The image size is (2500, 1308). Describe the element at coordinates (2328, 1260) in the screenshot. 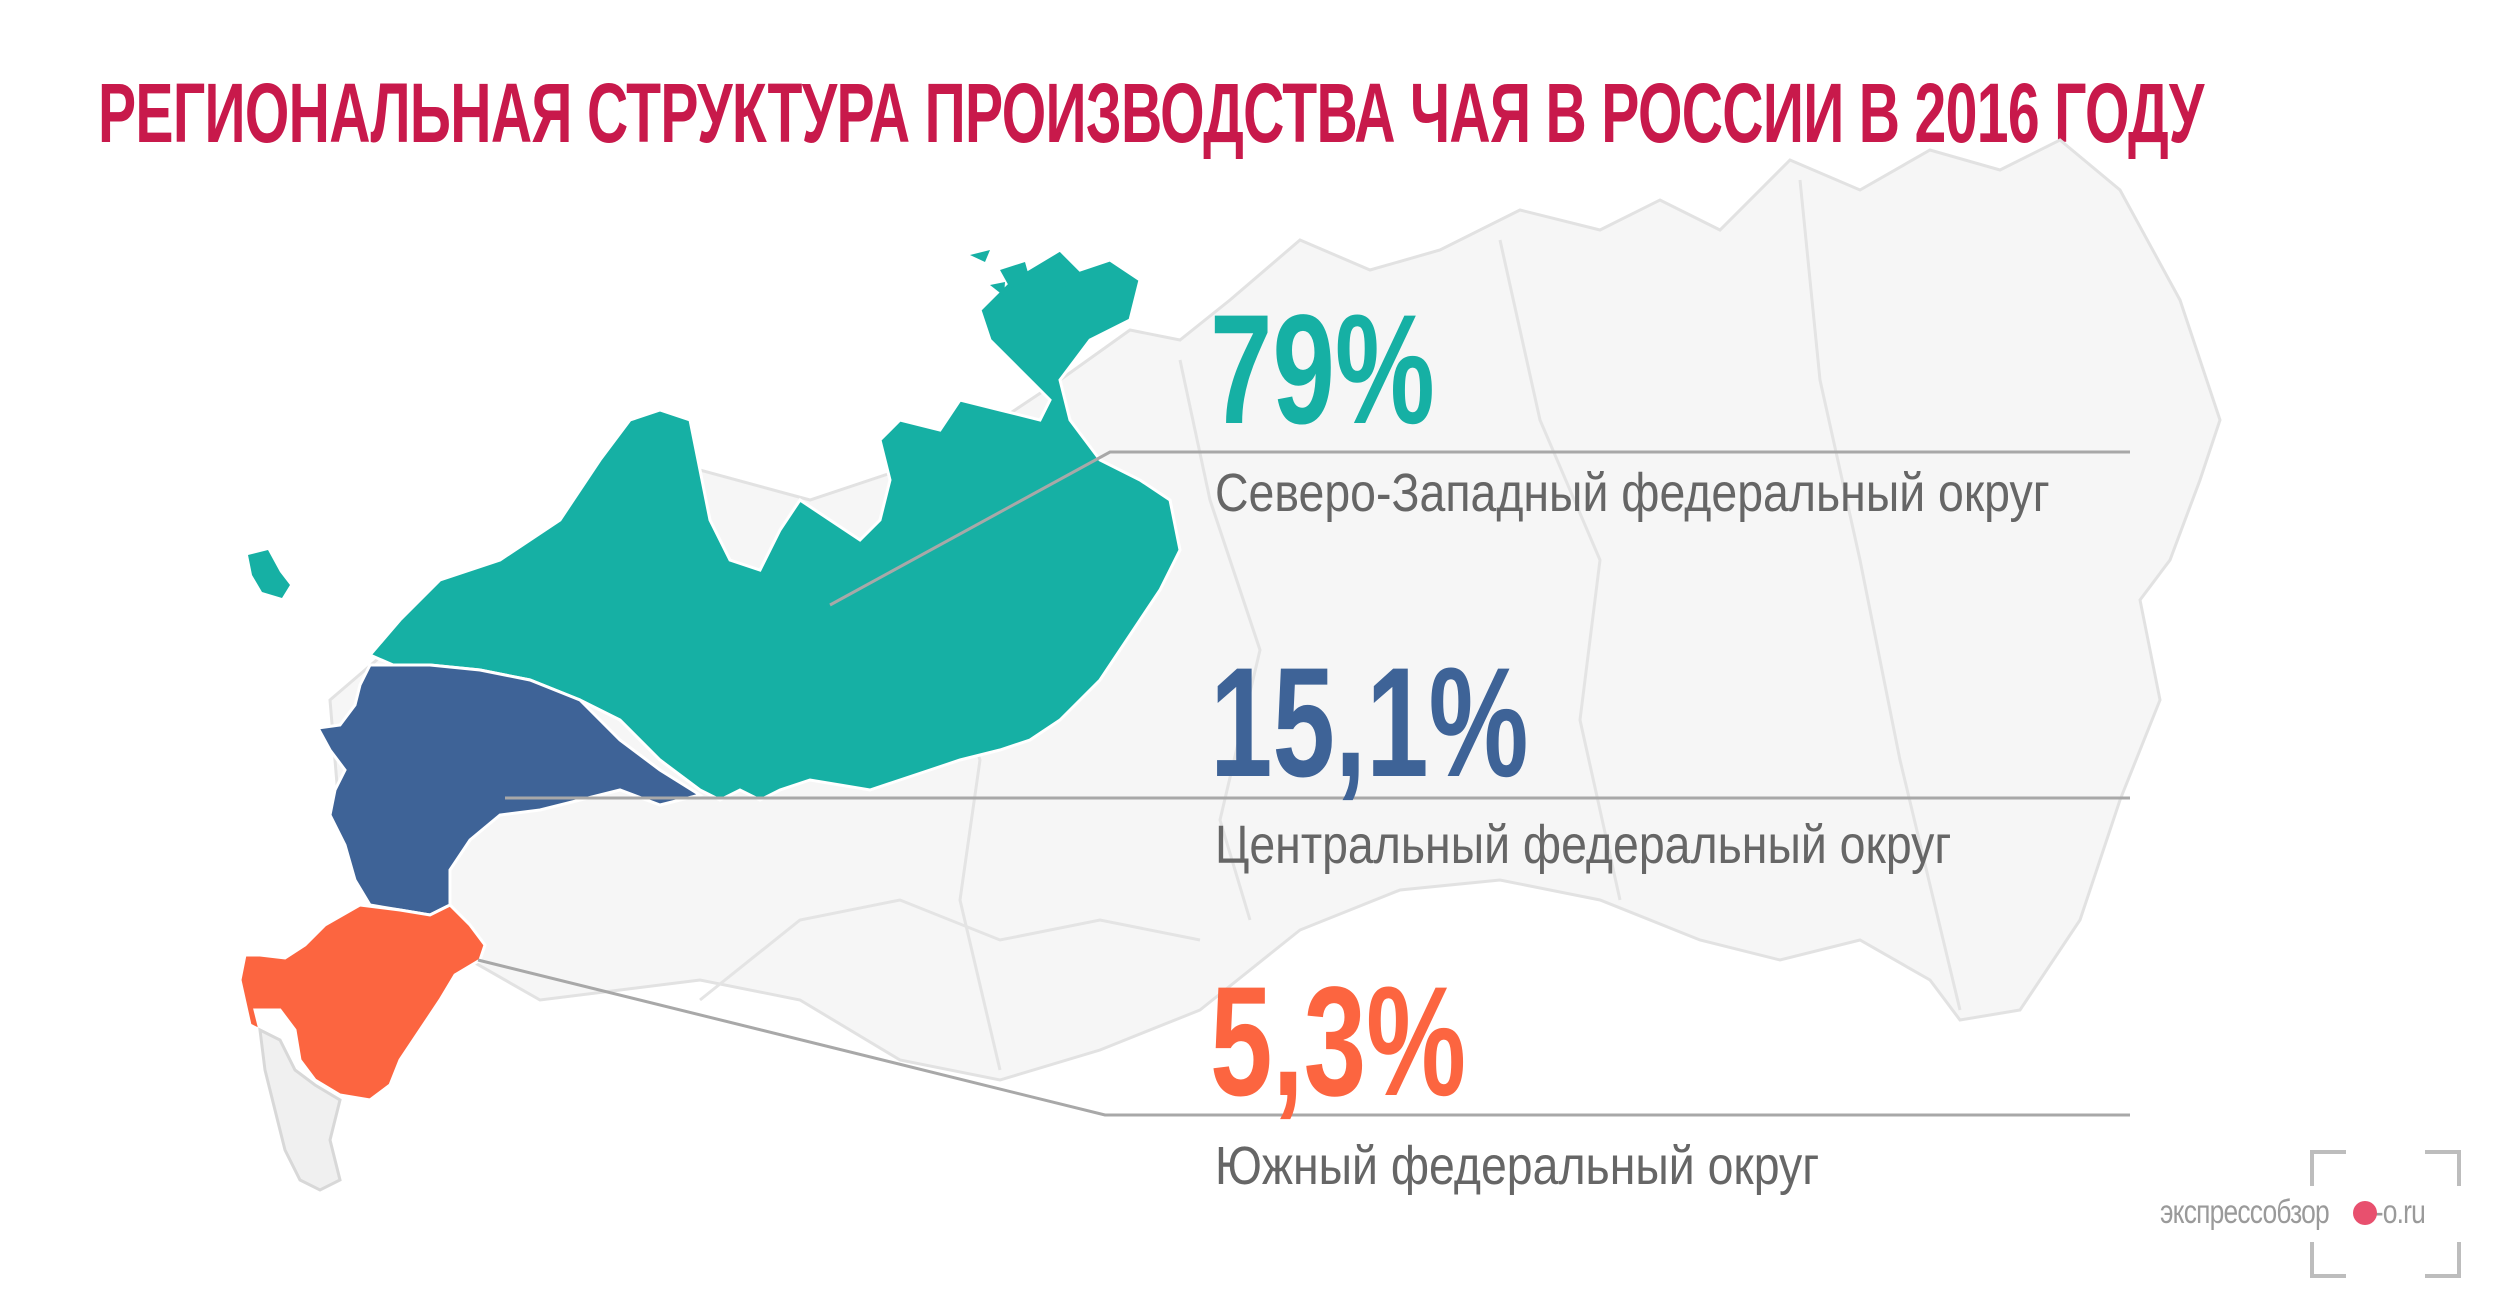

I see `watermark-bracket-bl` at that location.